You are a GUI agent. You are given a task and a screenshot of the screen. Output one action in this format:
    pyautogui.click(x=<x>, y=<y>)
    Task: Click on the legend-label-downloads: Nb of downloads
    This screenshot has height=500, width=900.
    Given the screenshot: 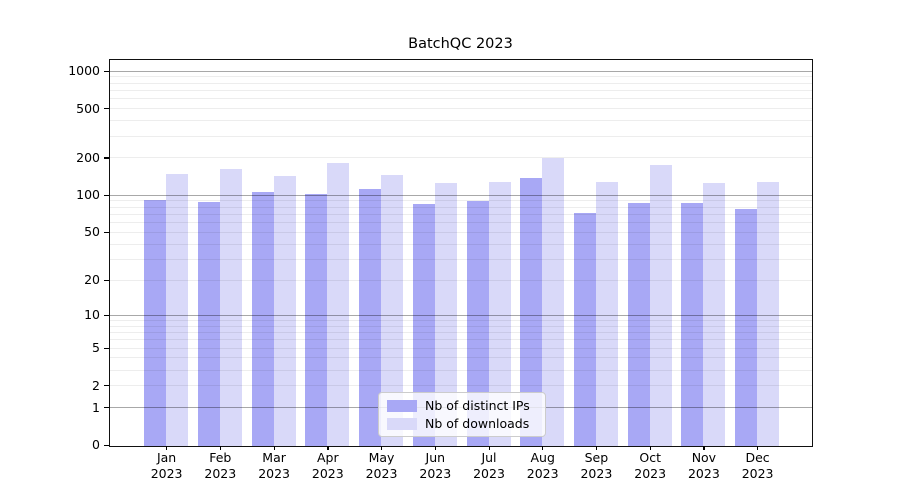 What is the action you would take?
    pyautogui.click(x=477, y=423)
    